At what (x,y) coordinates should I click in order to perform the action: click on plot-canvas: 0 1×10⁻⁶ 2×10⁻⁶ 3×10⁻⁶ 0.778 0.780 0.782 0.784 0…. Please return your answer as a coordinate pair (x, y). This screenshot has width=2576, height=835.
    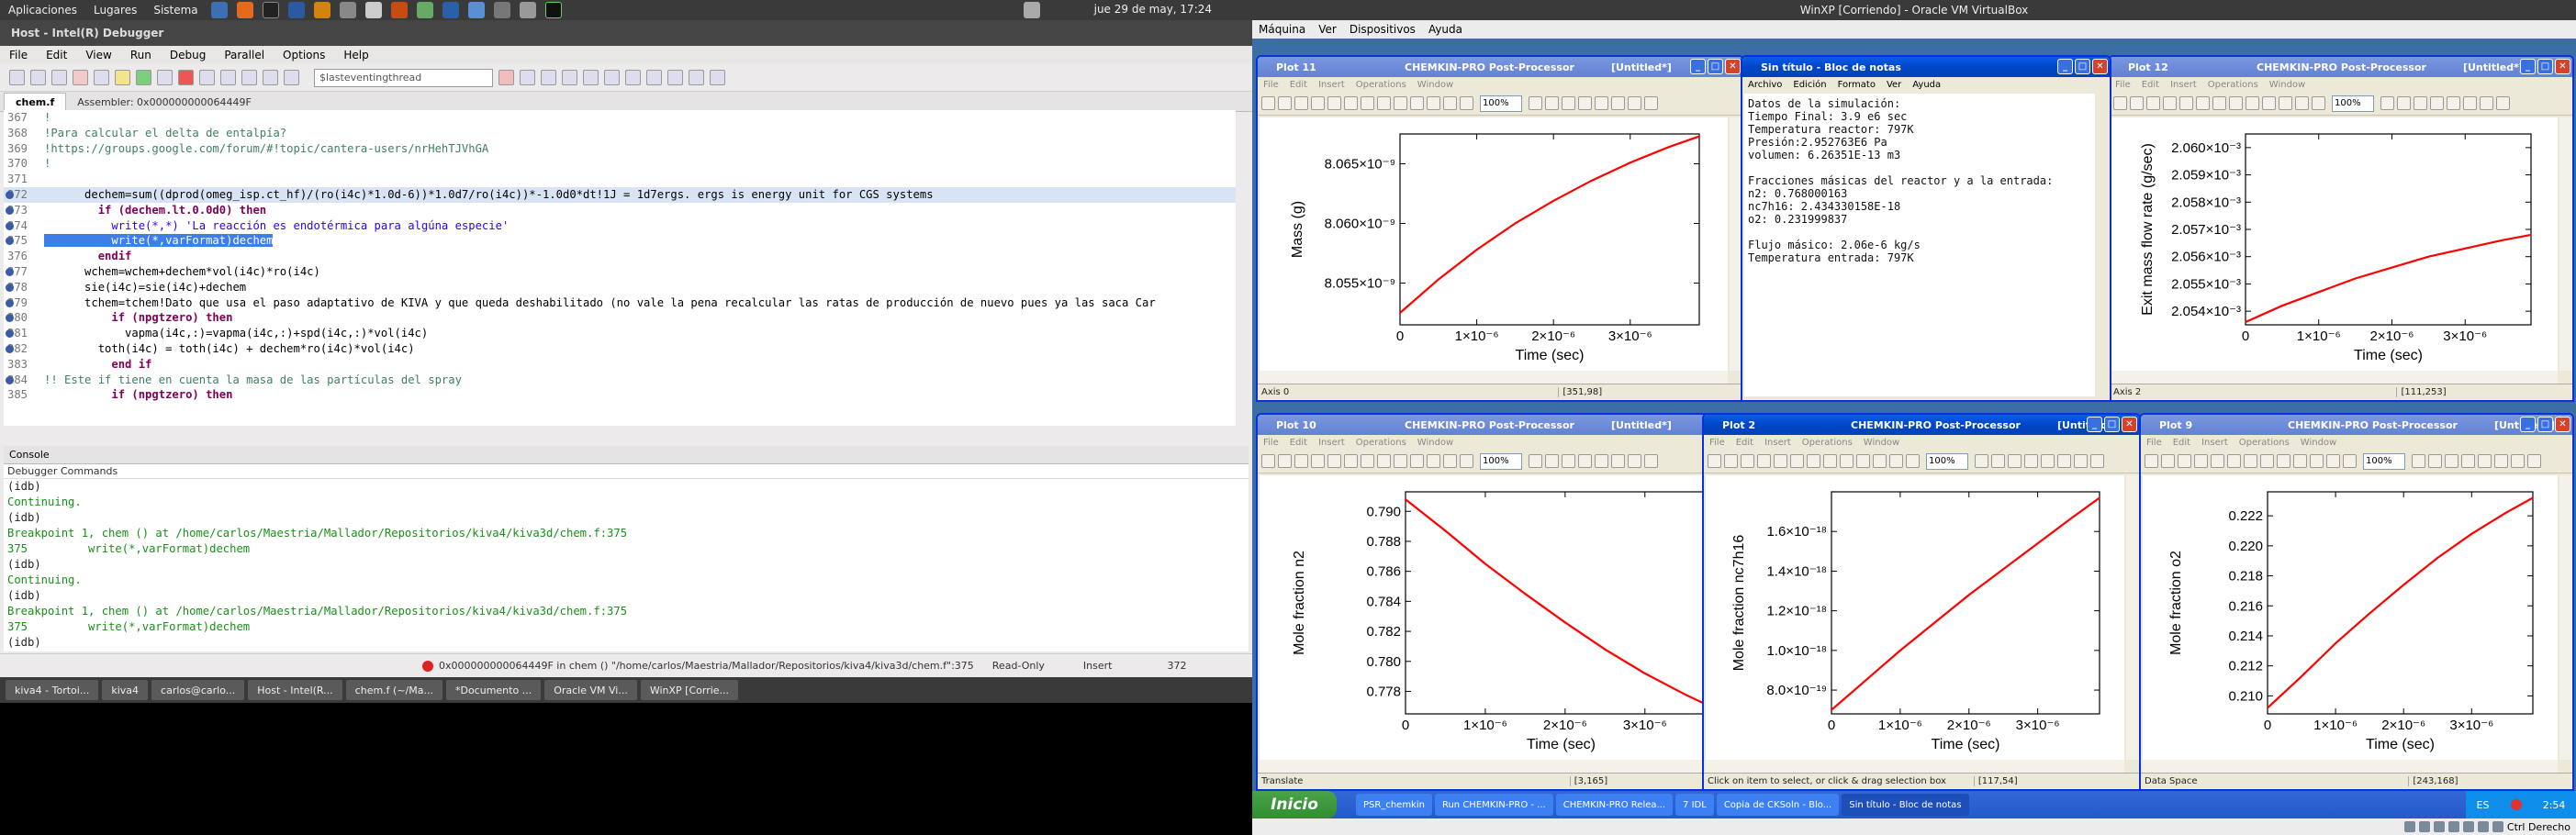
    Looking at the image, I should click on (1503, 617).